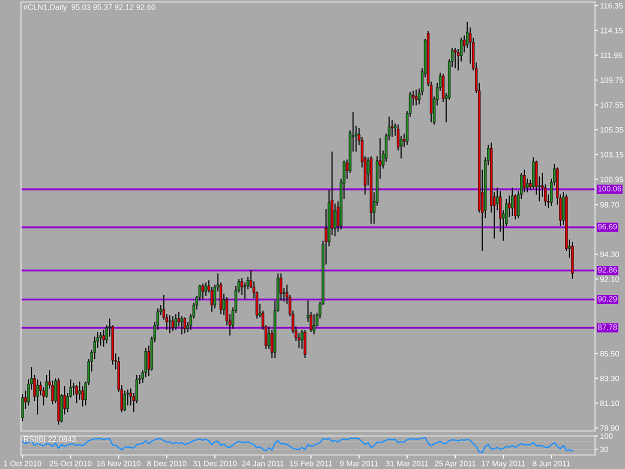 The width and height of the screenshot is (625, 469). Describe the element at coordinates (298, 445) in the screenshot. I see `line-series` at that location.